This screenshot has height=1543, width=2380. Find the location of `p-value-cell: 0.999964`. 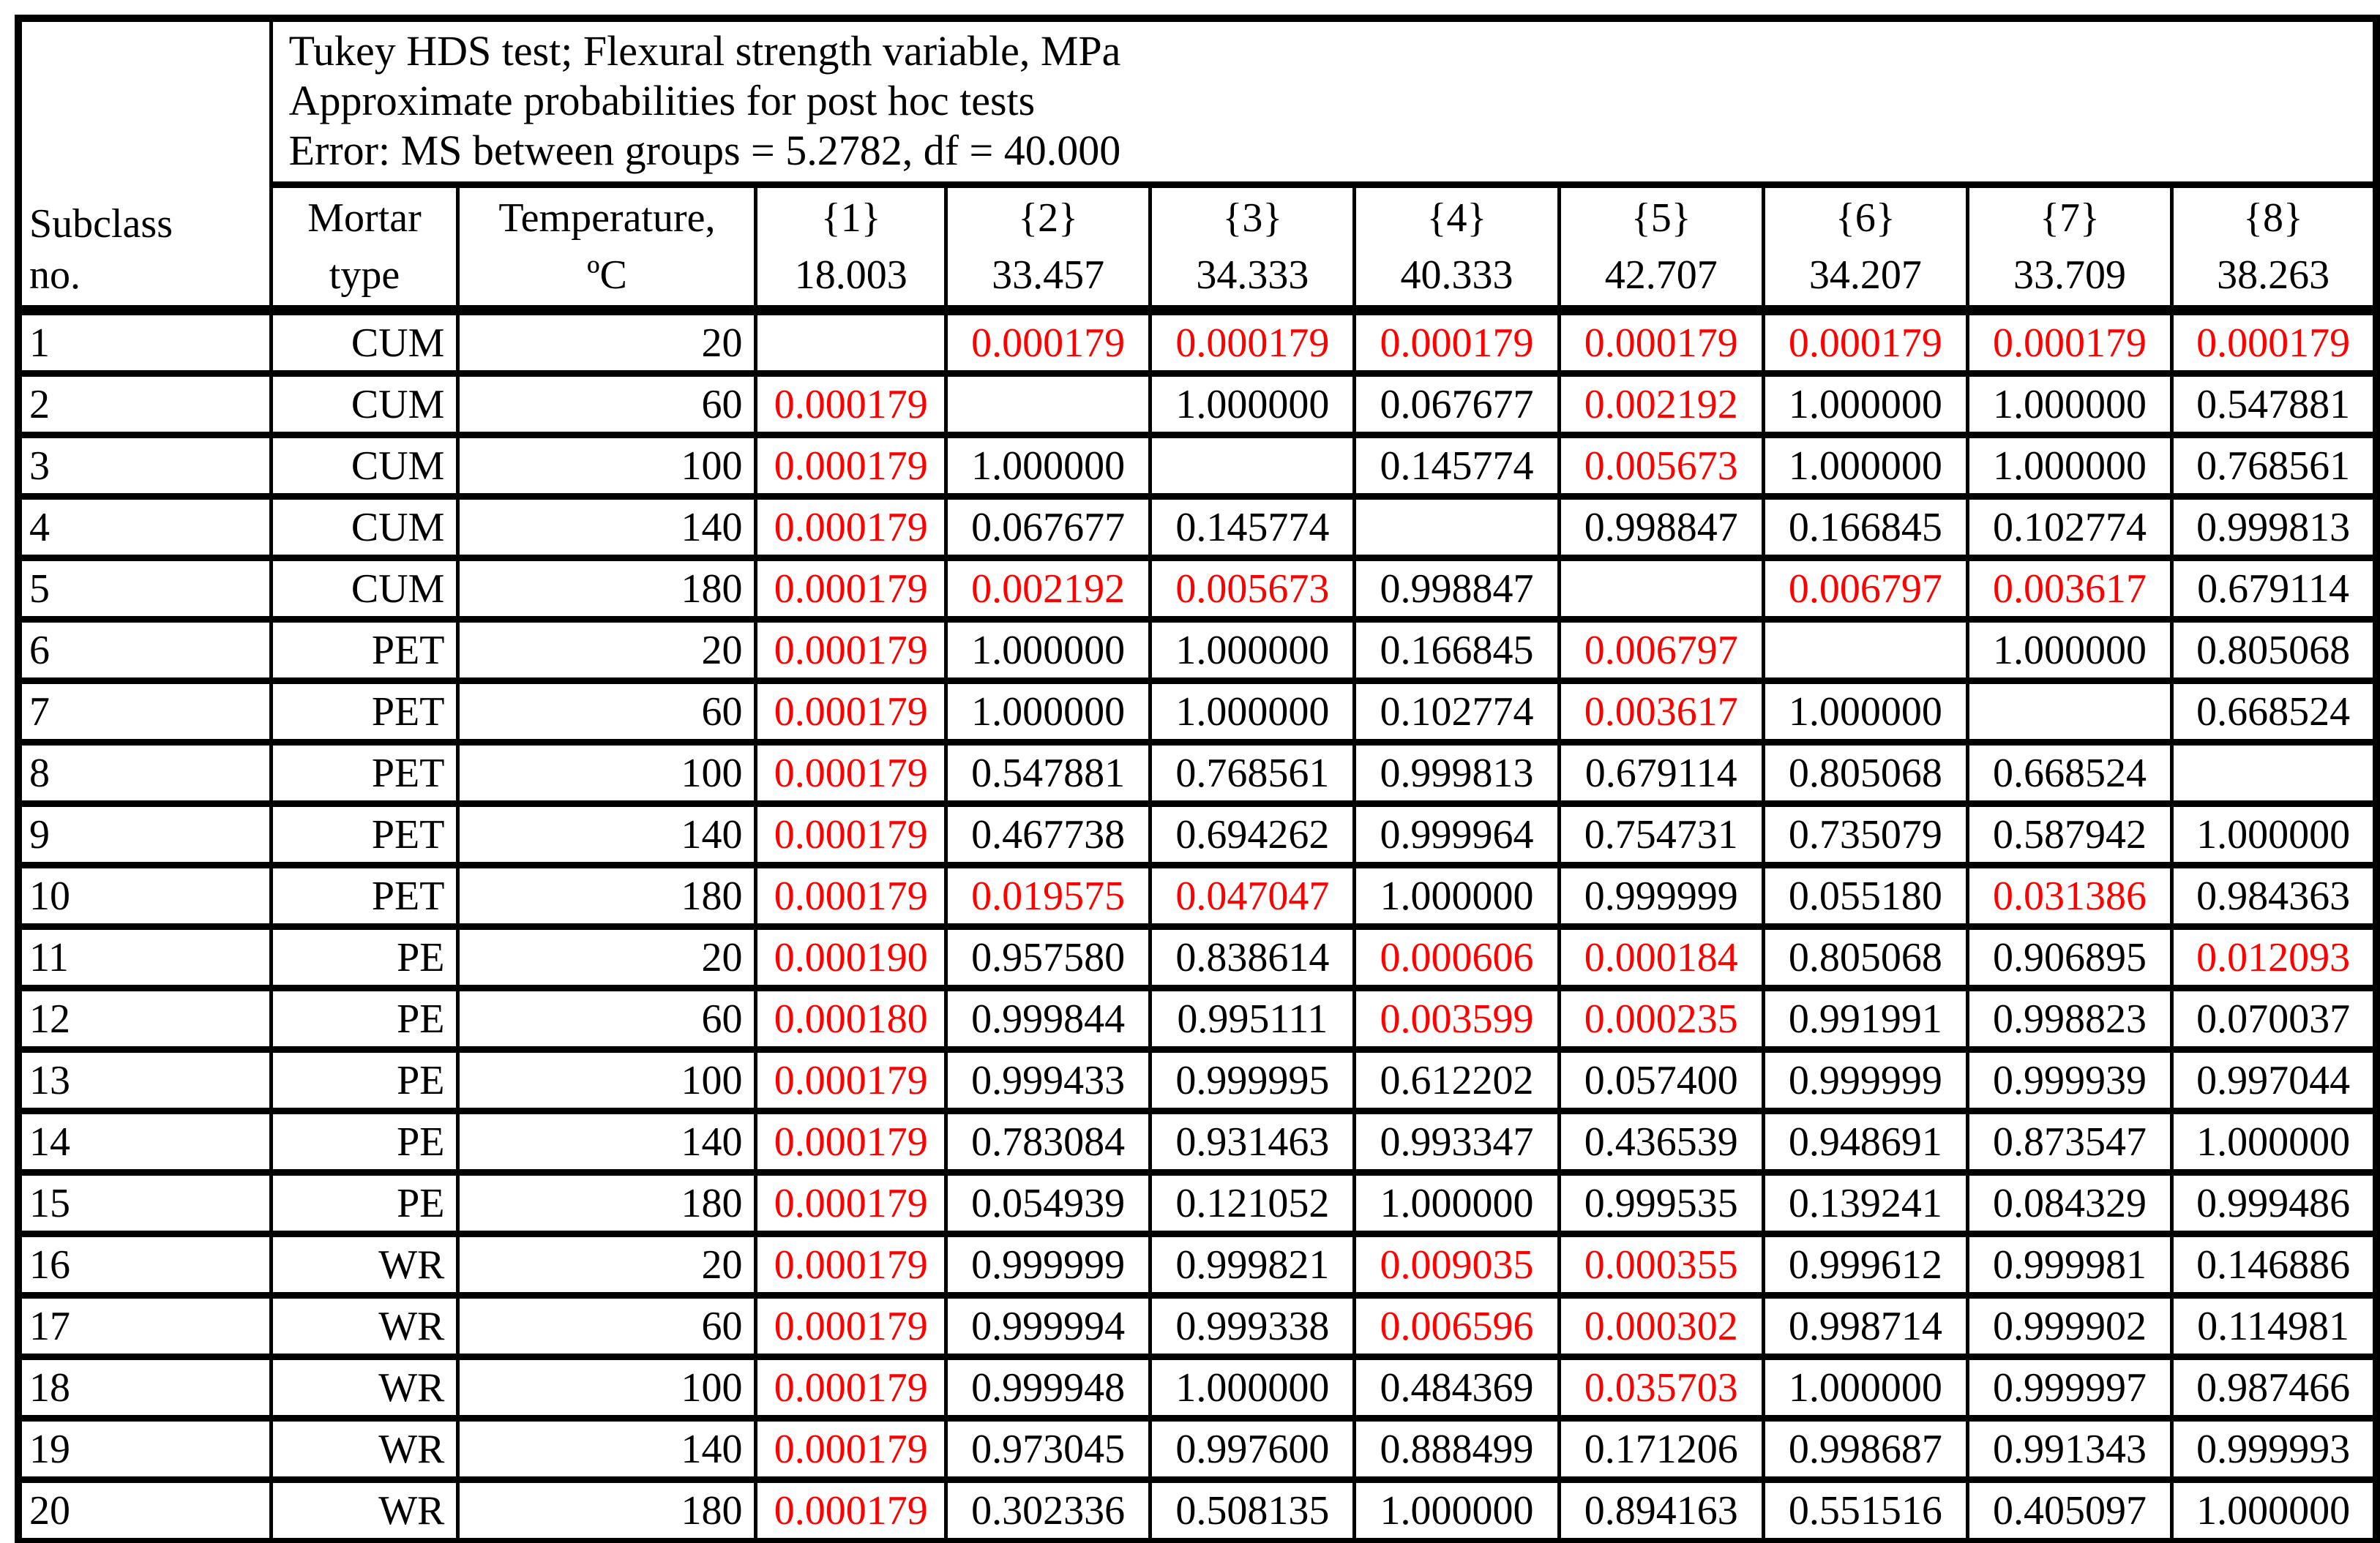

p-value-cell: 0.999964 is located at coordinates (1456, 834).